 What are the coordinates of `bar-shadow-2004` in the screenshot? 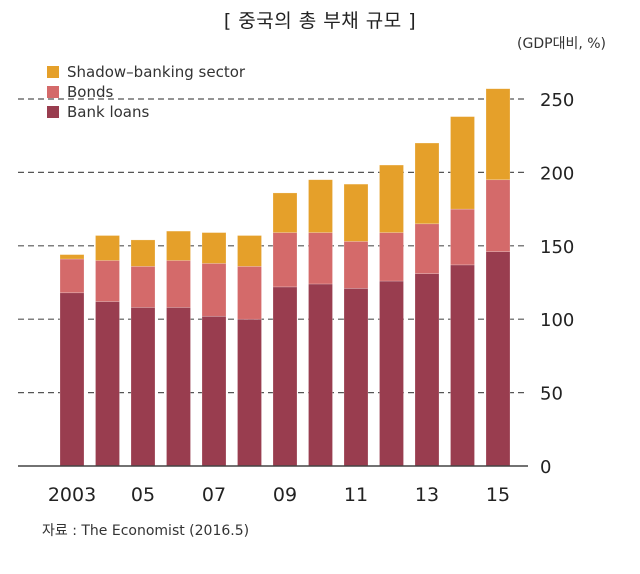 It's located at (107, 248).